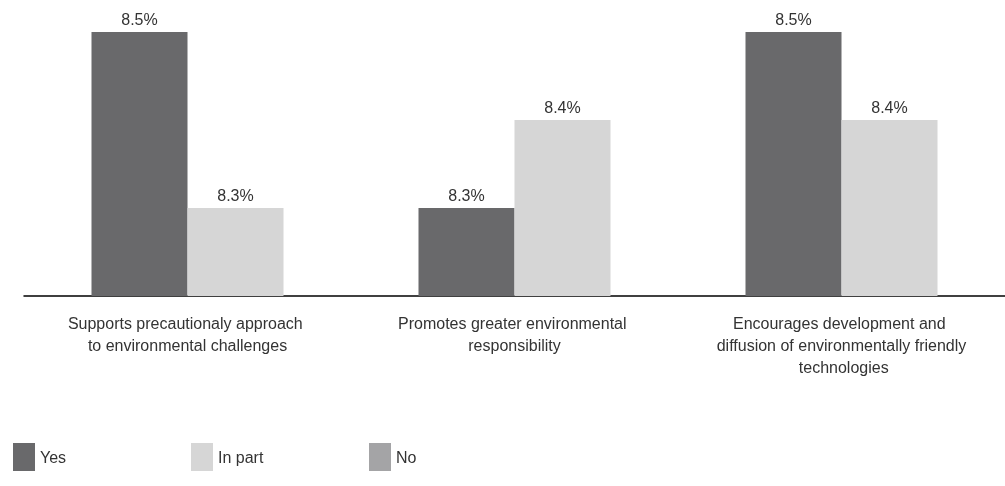  I want to click on x-tick-label: Encourages development and diffusion of environmentally friendly technologies, so click(841, 345).